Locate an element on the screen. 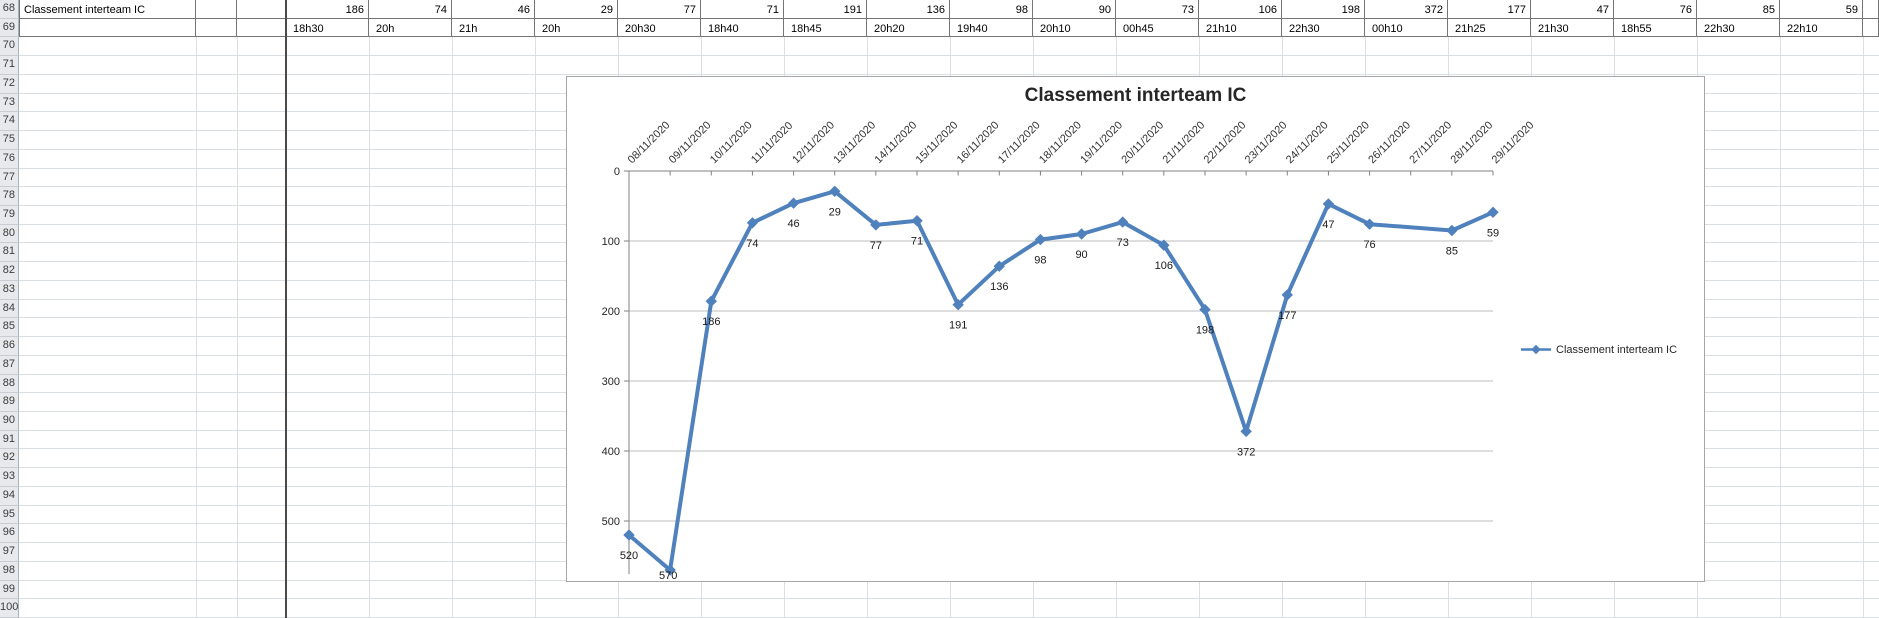  sheet-cell: 00h10 is located at coordinates (1406, 28).